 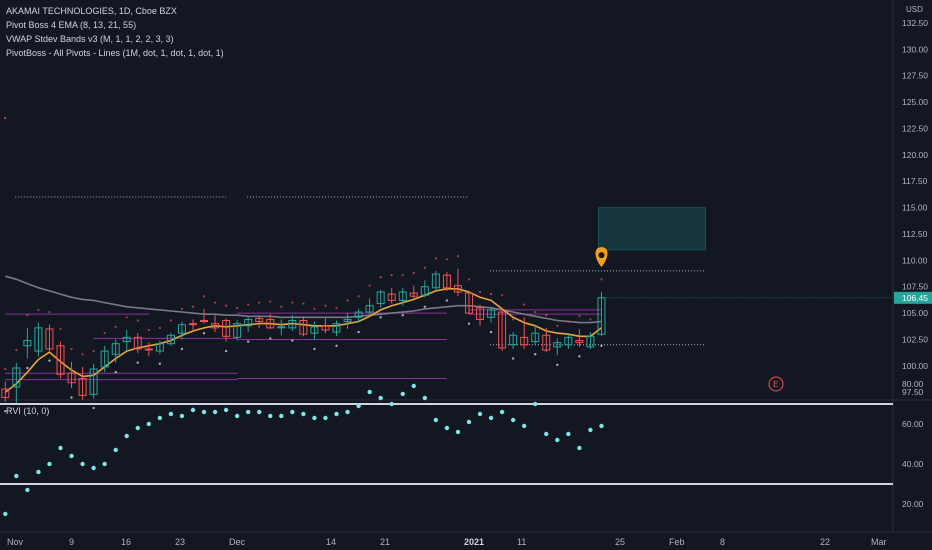 I want to click on price-tick-label: 125.00, so click(x=915, y=102).